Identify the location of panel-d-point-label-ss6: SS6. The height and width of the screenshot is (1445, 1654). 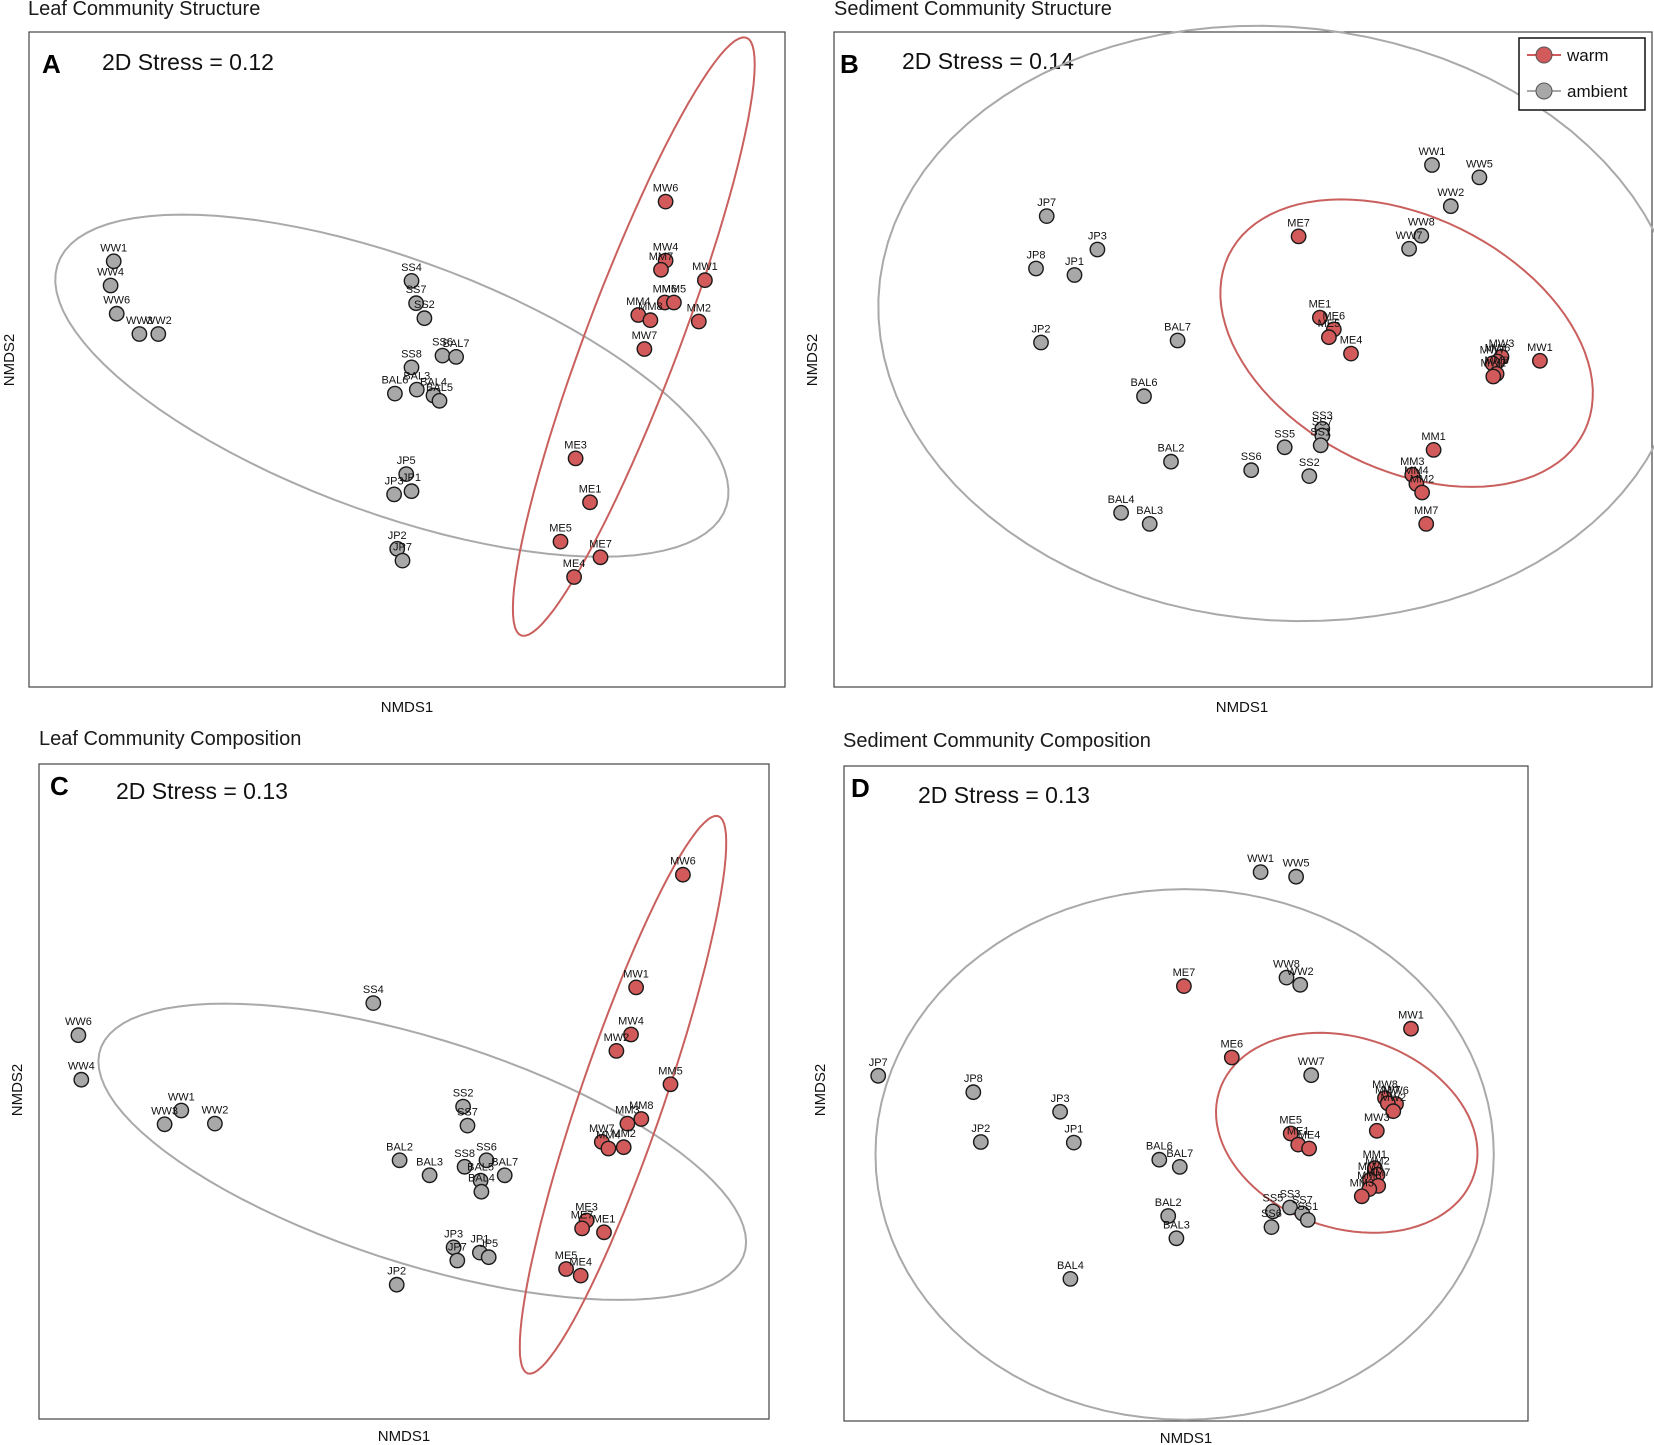
(1271, 1214).